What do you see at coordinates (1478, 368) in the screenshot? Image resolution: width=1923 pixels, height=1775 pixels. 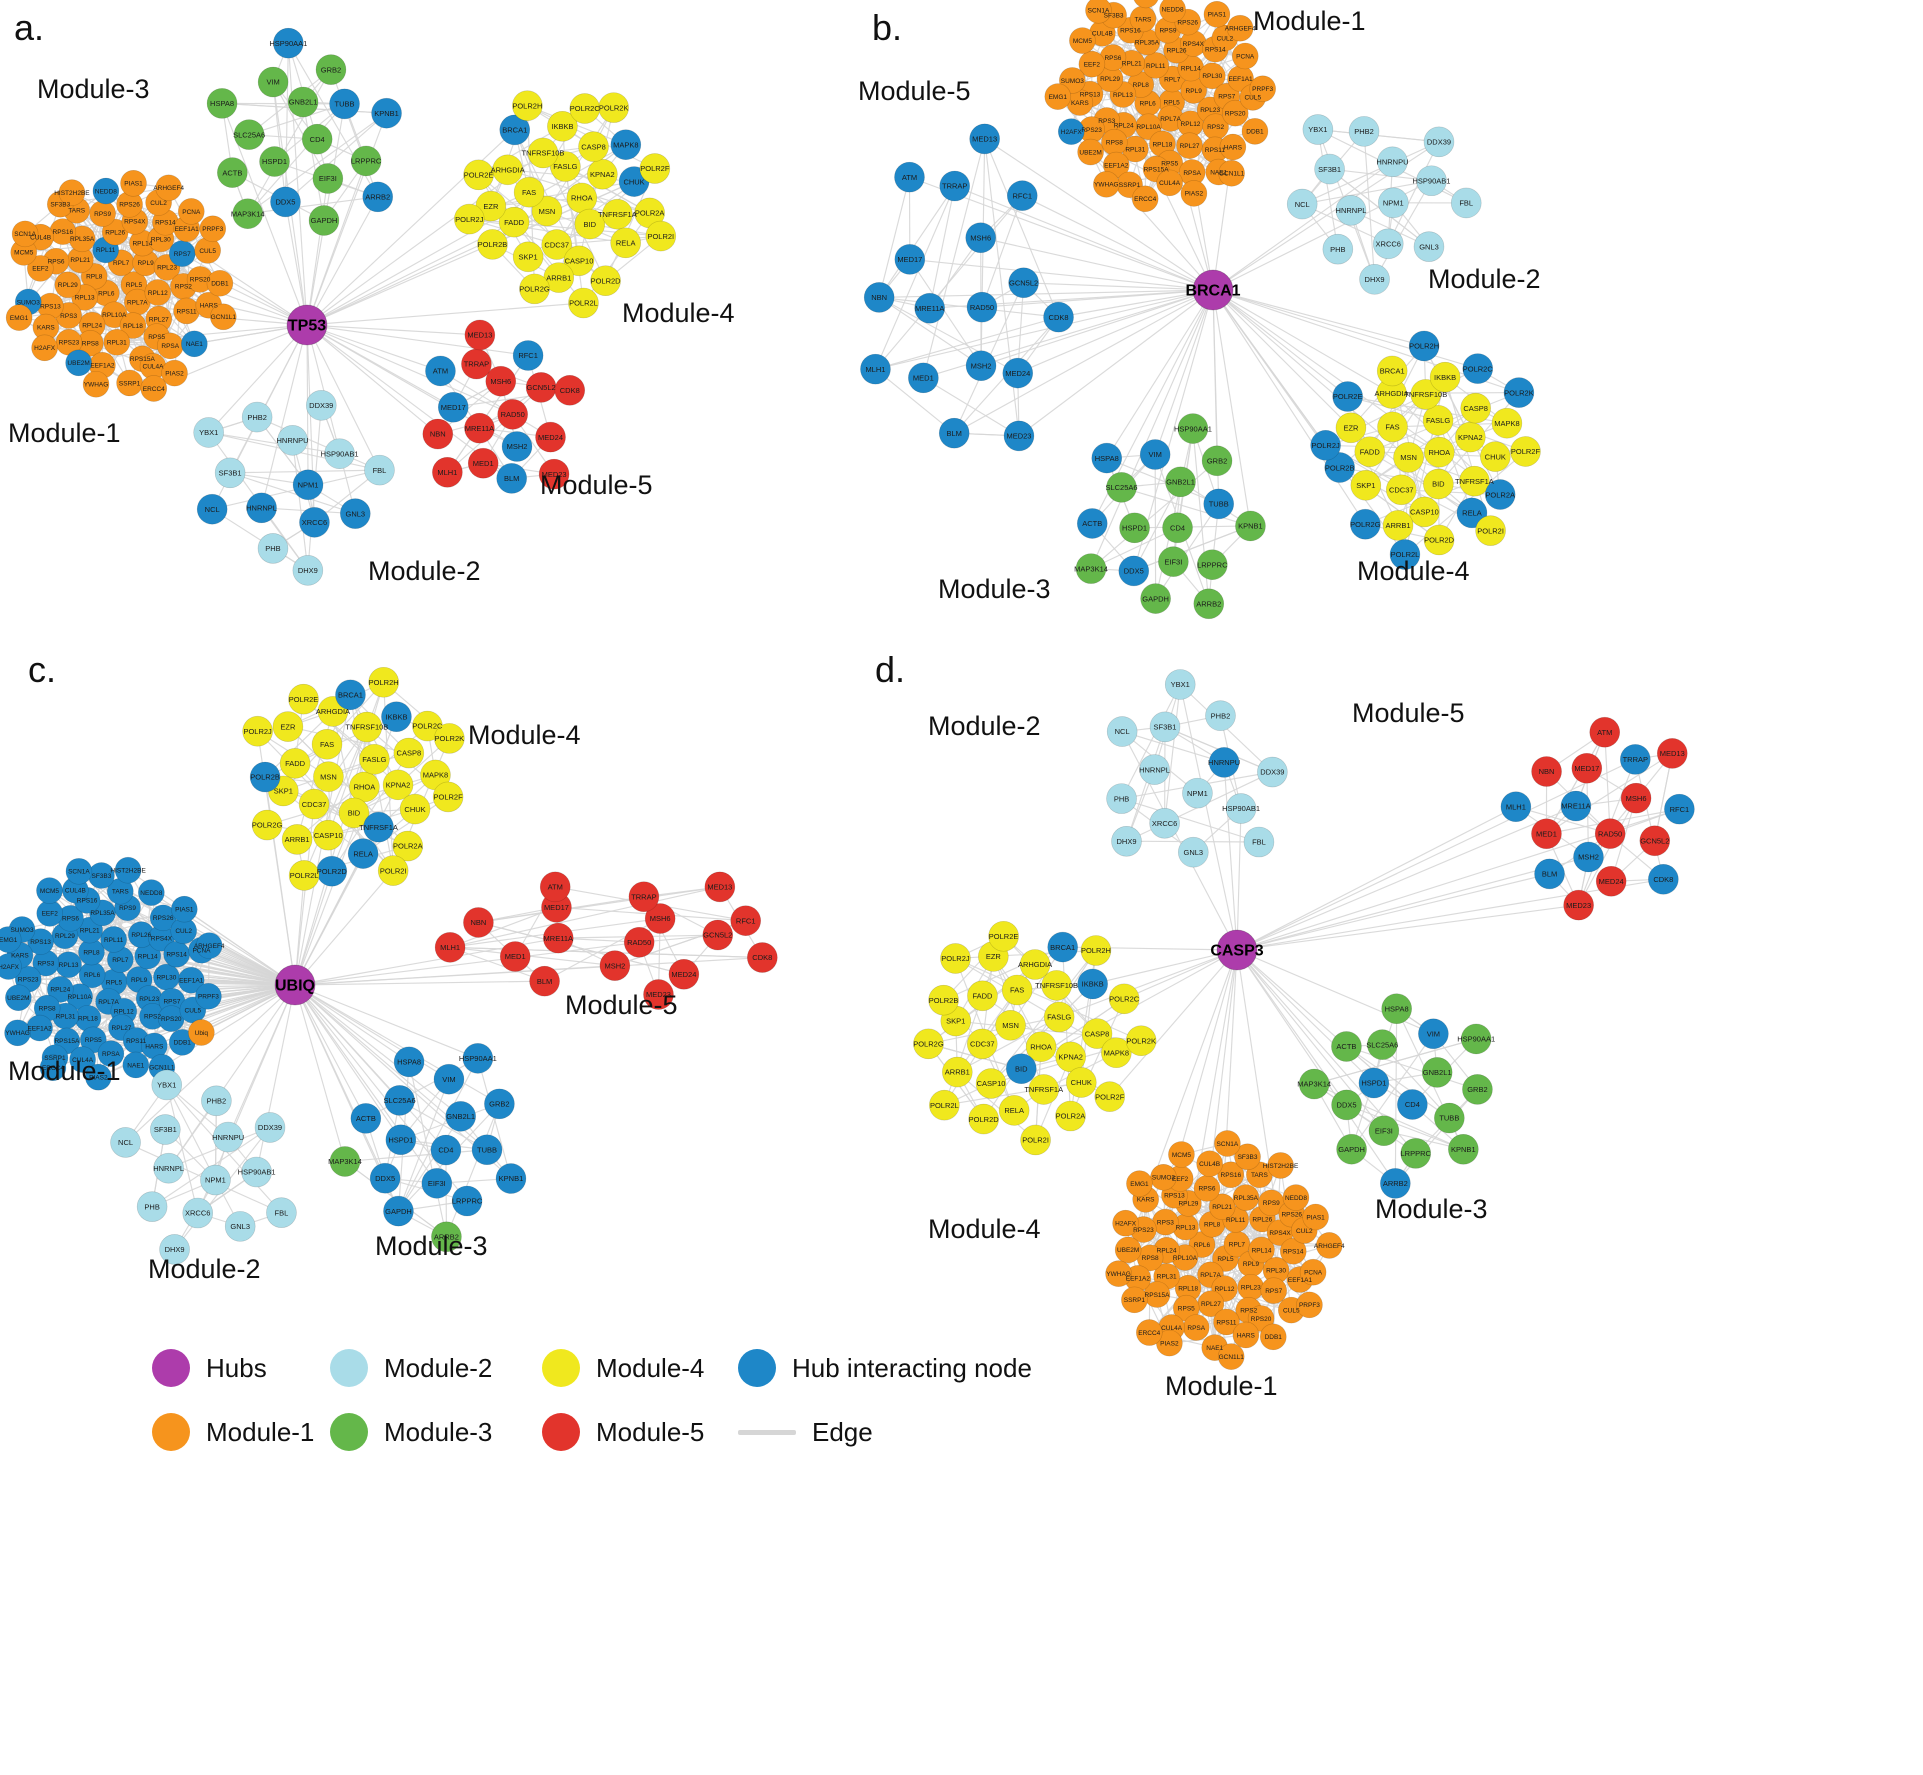 I see `node-POLR2C` at bounding box center [1478, 368].